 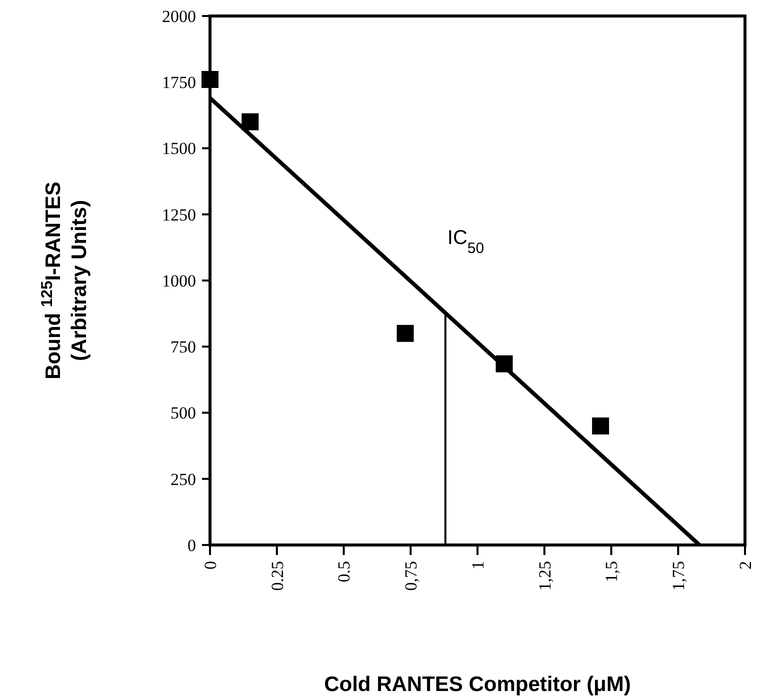 What do you see at coordinates (544, 576) in the screenshot?
I see `x-tick-label: 1,25` at bounding box center [544, 576].